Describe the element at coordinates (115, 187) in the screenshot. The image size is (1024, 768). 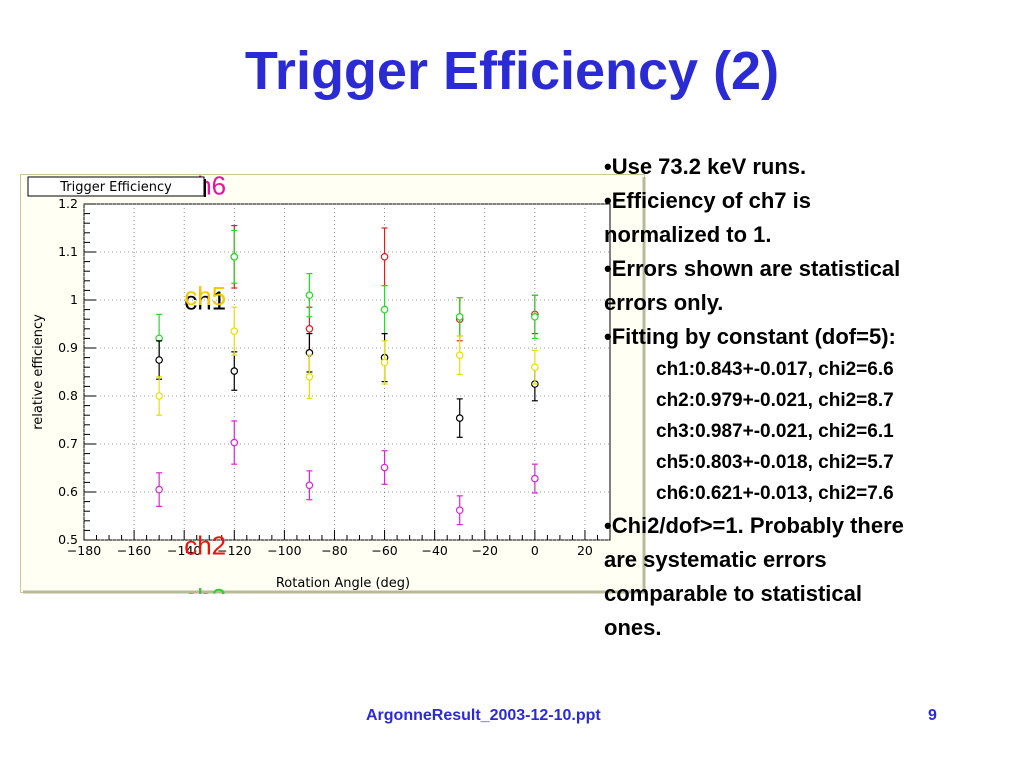
I see `plot-title: Trigger Efficiency` at that location.